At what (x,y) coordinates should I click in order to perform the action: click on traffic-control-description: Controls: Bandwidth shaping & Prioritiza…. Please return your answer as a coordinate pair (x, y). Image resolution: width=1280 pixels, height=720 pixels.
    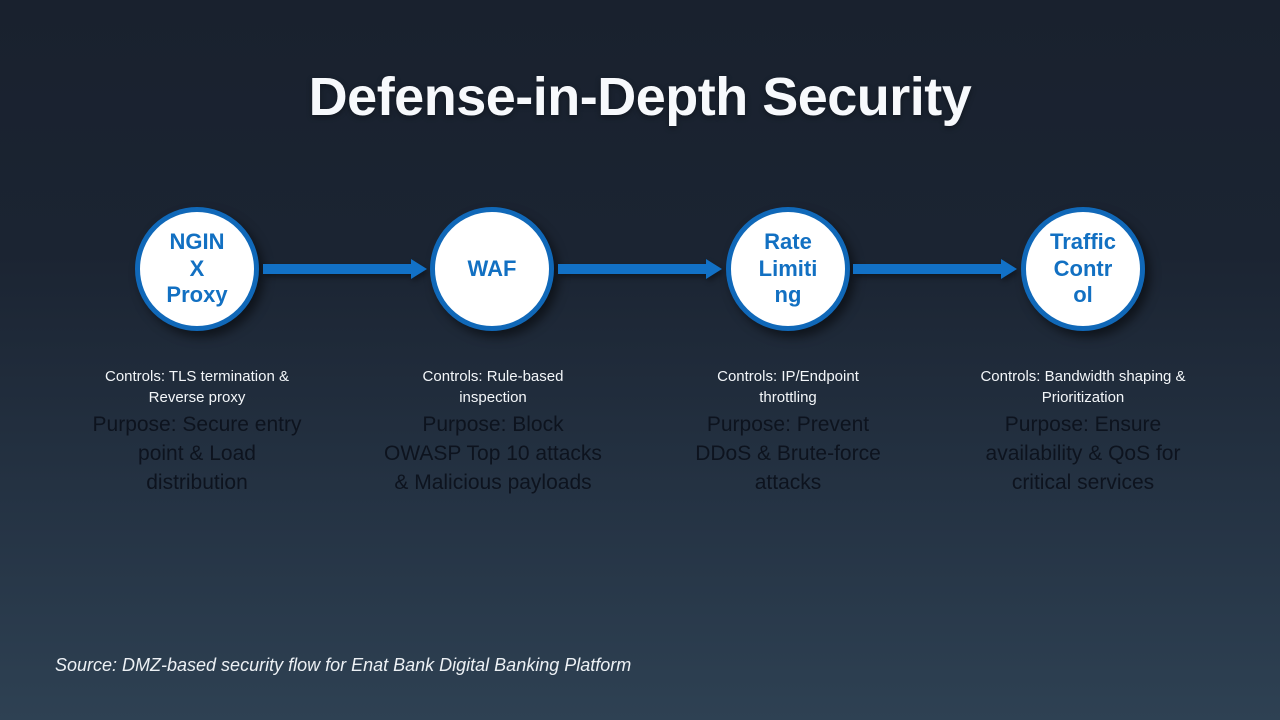
    Looking at the image, I should click on (1083, 432).